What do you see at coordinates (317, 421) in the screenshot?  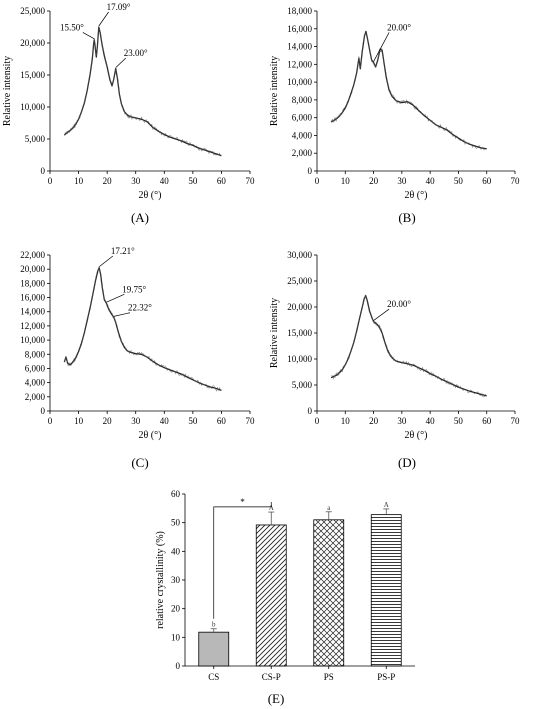 I see `x-tick-label-d-0: 0` at bounding box center [317, 421].